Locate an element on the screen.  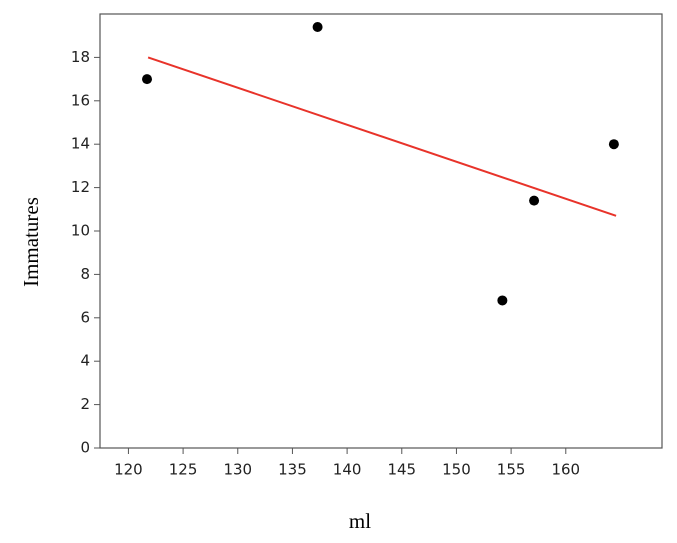
x-tick-label: 140 is located at coordinates (347, 470).